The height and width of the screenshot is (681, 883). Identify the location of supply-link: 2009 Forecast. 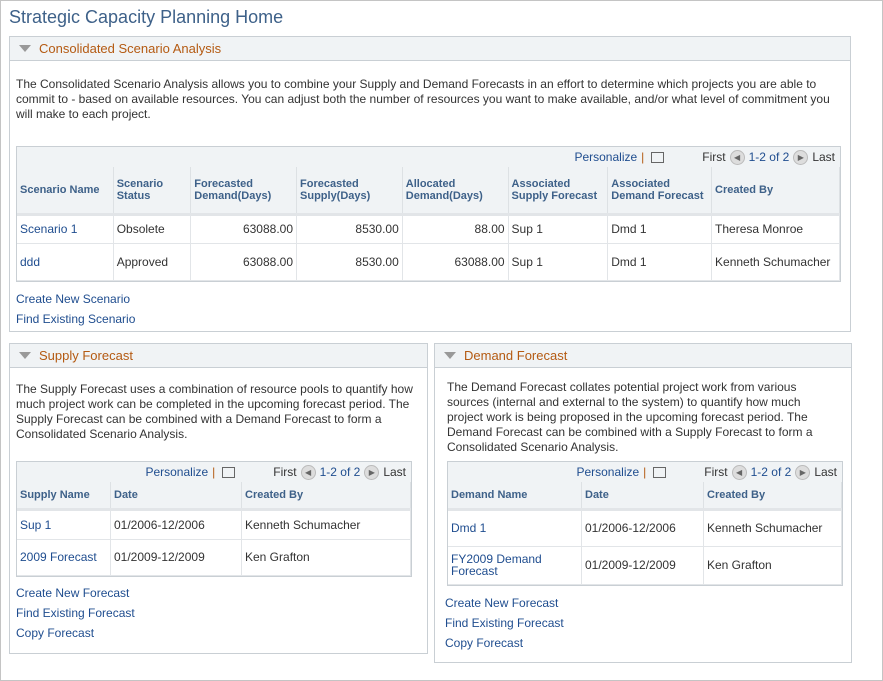
(58, 557).